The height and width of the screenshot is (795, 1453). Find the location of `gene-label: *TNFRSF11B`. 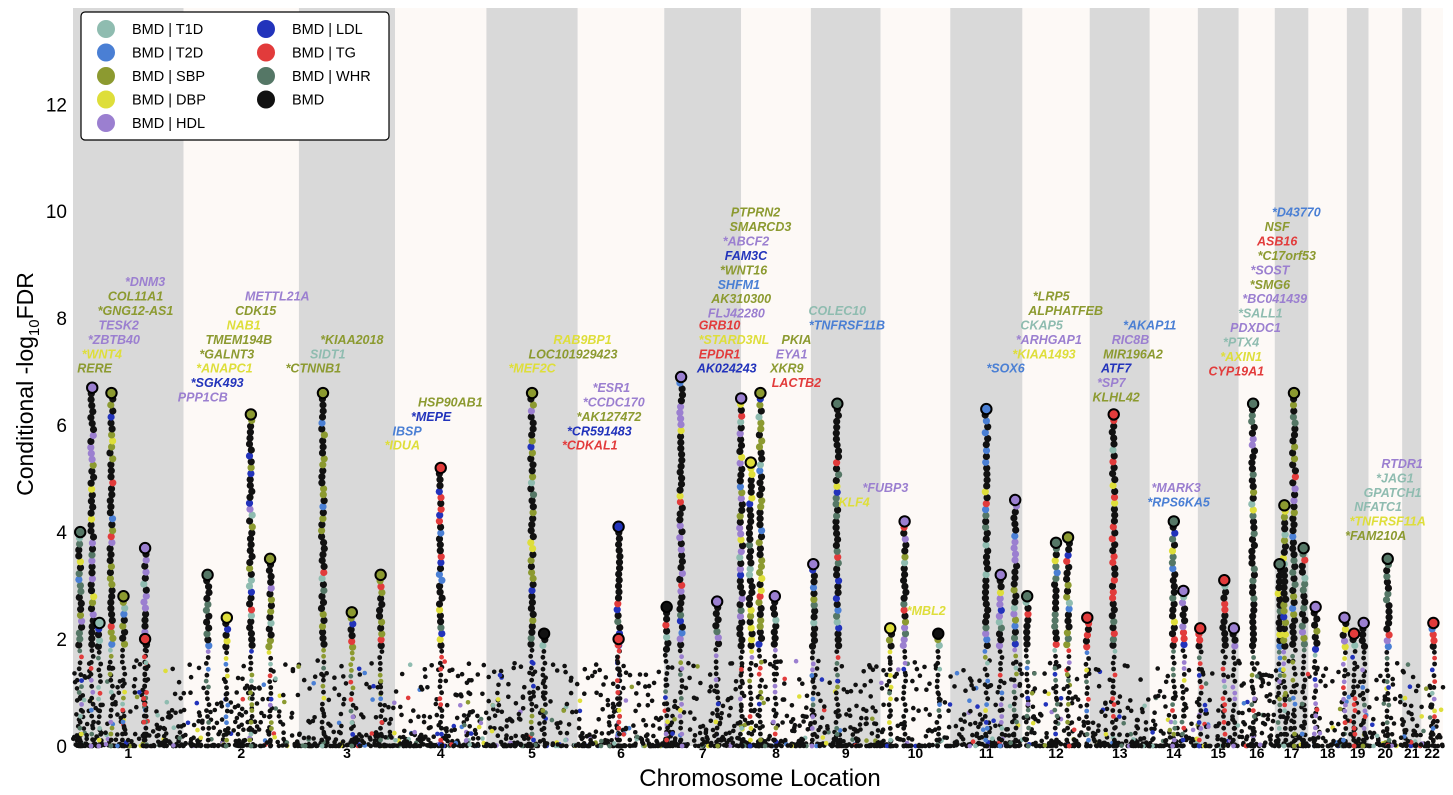

gene-label: *TNFRSF11B is located at coordinates (847, 325).